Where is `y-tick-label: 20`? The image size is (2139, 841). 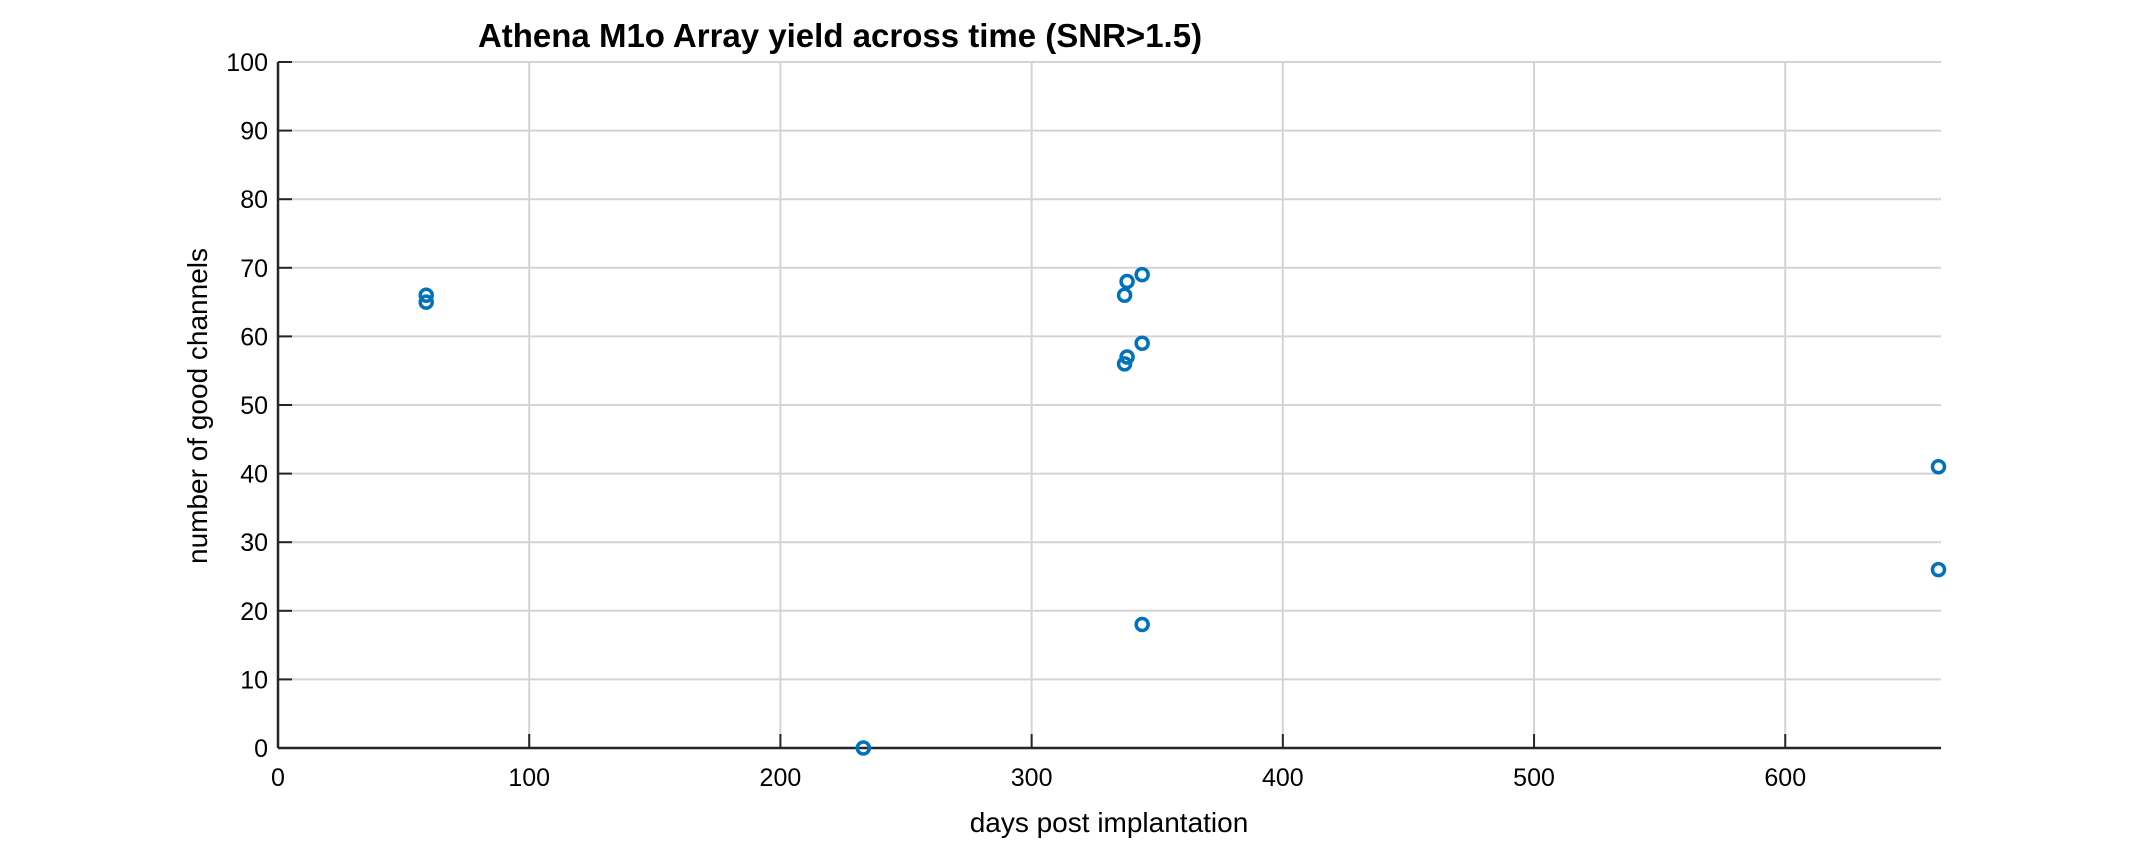 y-tick-label: 20 is located at coordinates (254, 612).